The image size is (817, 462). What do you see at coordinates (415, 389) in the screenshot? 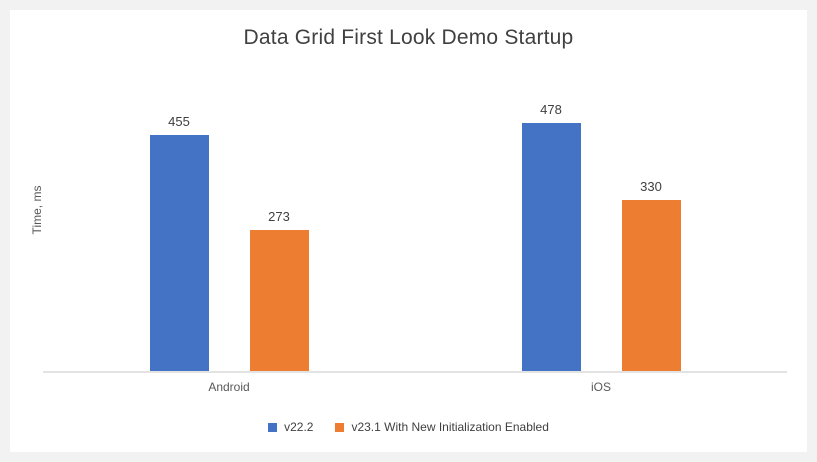
I see `category-axis: Android iOS` at bounding box center [415, 389].